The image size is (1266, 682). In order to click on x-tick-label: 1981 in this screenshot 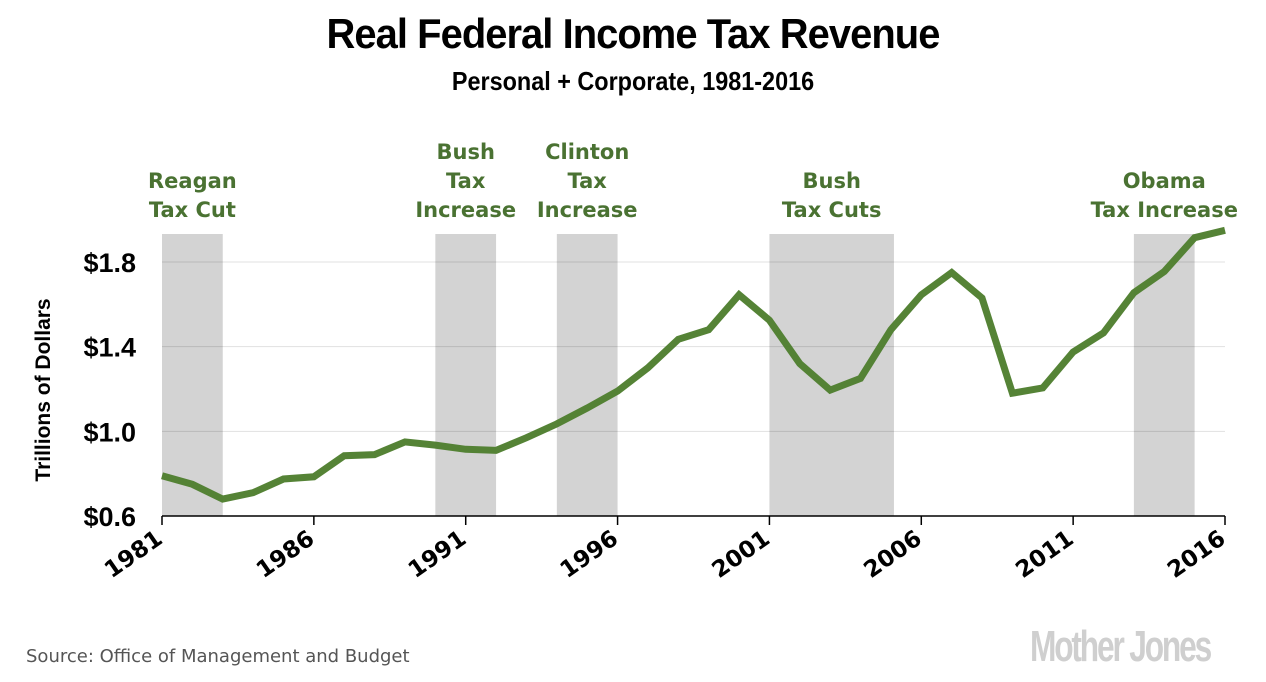, I will do `click(133, 555)`.